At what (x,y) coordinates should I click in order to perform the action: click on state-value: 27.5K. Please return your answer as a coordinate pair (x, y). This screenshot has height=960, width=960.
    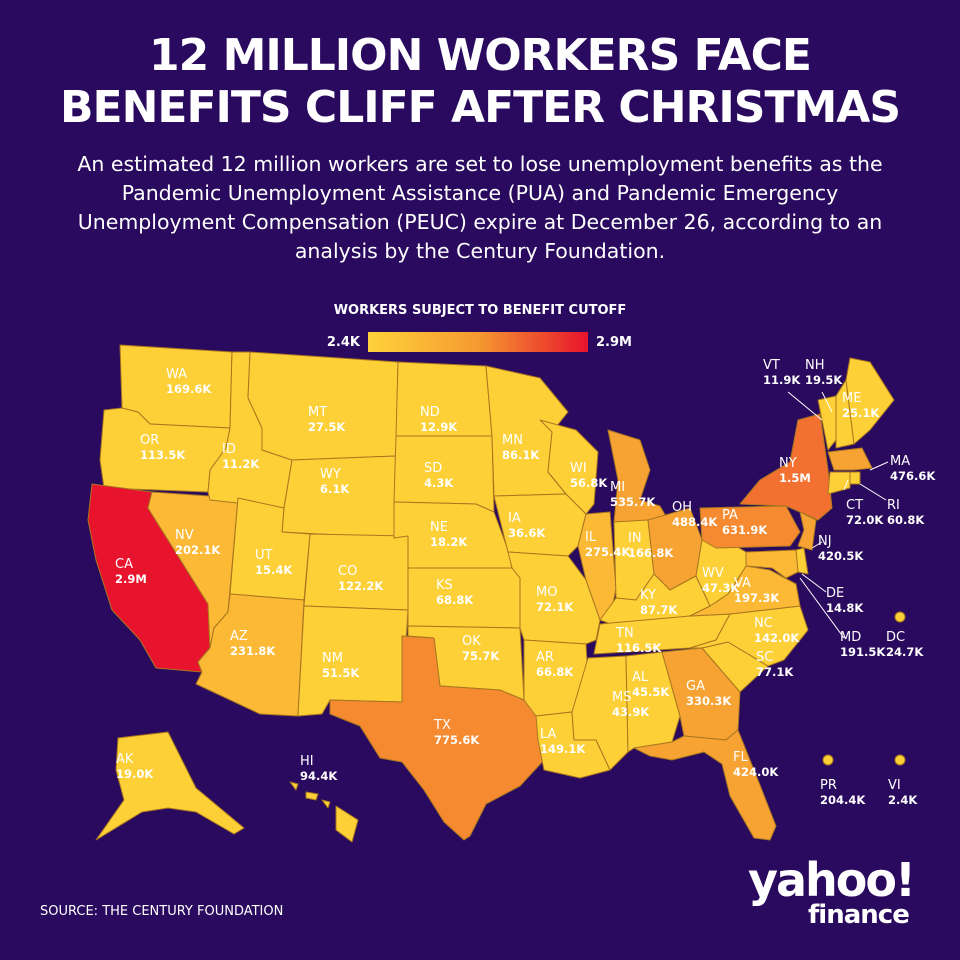
    Looking at the image, I should click on (327, 427).